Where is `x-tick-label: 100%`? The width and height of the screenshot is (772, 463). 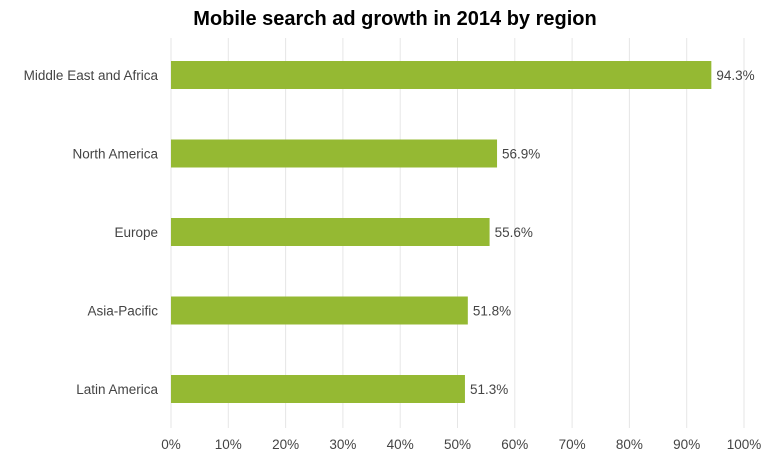
x-tick-label: 100% is located at coordinates (744, 444).